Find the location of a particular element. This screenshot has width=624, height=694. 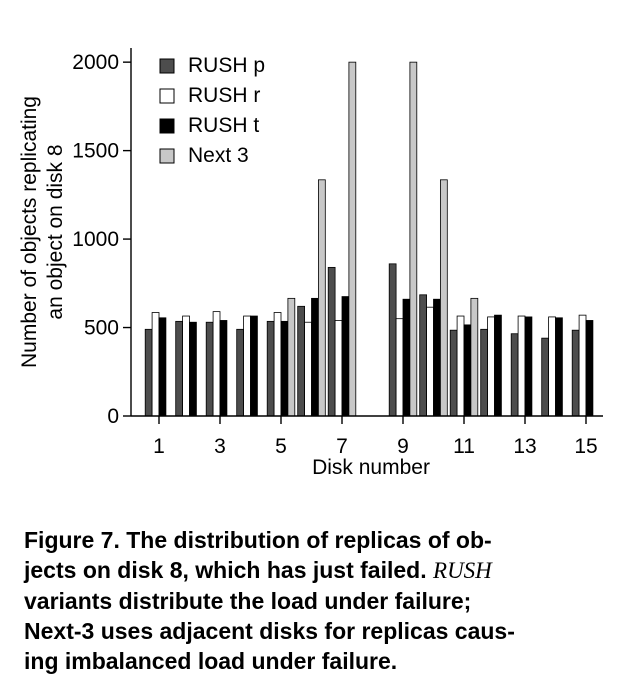

legend-swatch-rush-p is located at coordinates (167, 66).